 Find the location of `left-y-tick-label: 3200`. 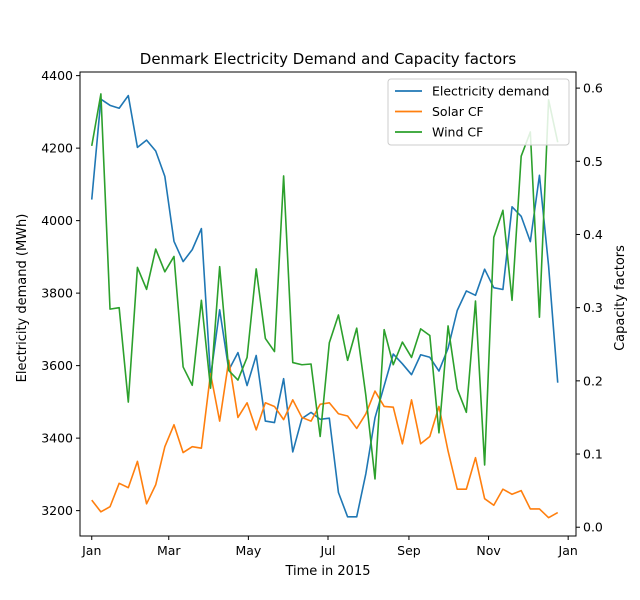

left-y-tick-label: 3200 is located at coordinates (57, 510).